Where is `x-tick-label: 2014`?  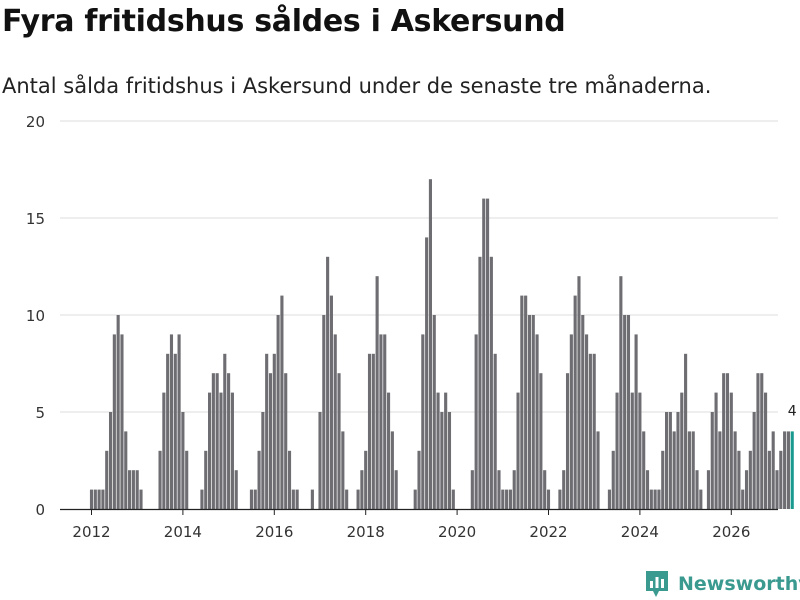 x-tick-label: 2014 is located at coordinates (183, 532).